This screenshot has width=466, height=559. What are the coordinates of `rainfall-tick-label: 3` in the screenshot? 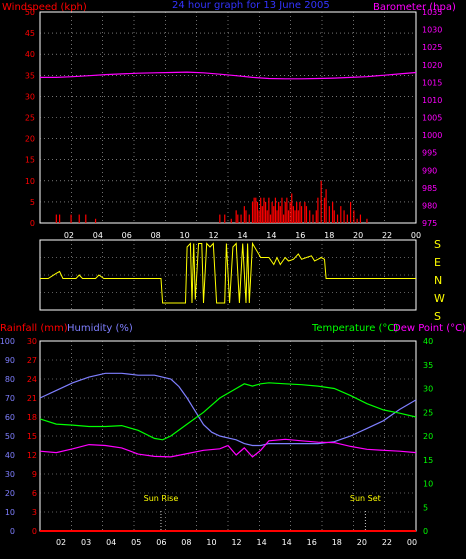 It's located at (34, 512).